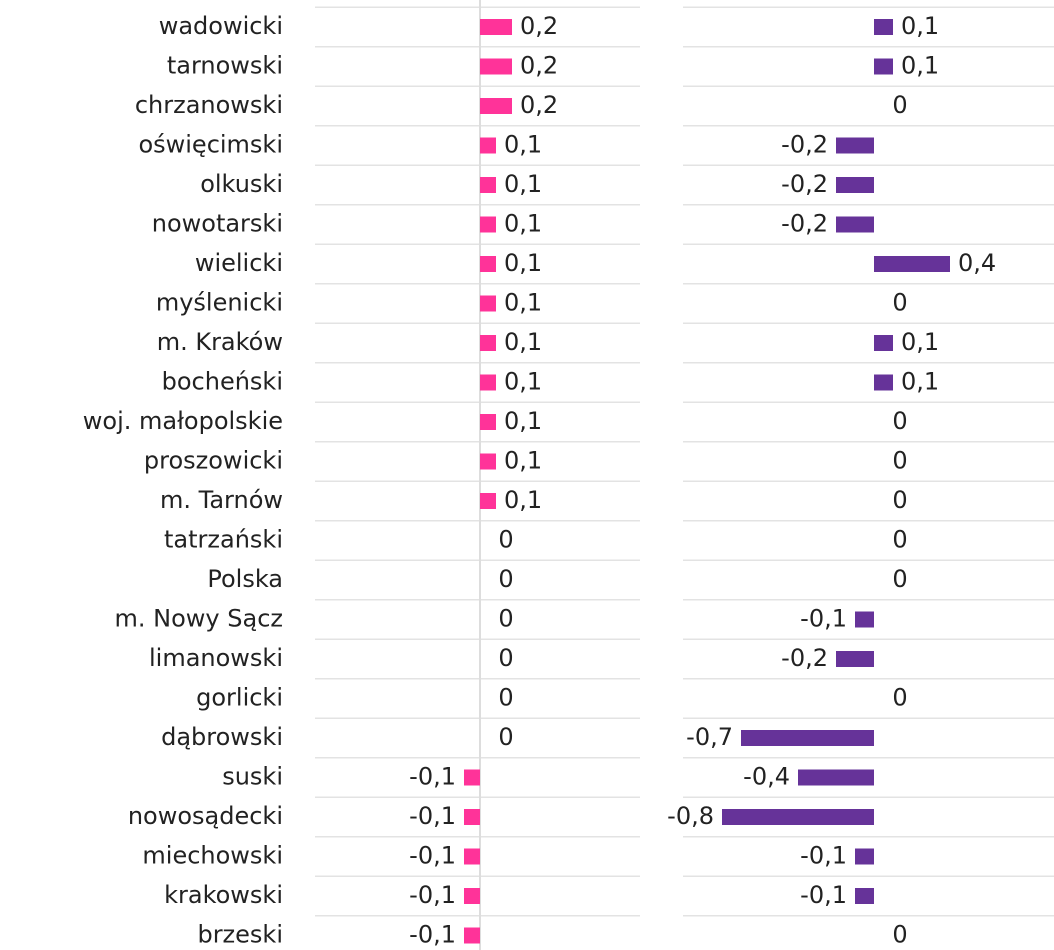  Describe the element at coordinates (239, 263) in the screenshot. I see `category-label: wielicki` at that location.